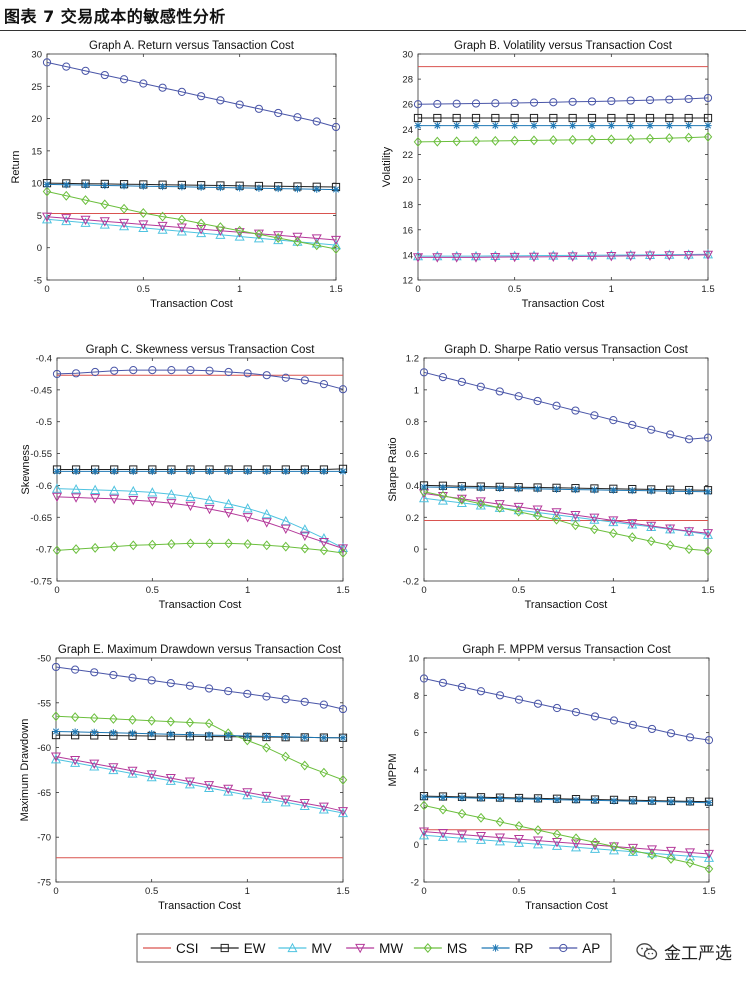 Image resolution: width=746 pixels, height=982 pixels. I want to click on y-tick-label: 24, so click(407, 130).